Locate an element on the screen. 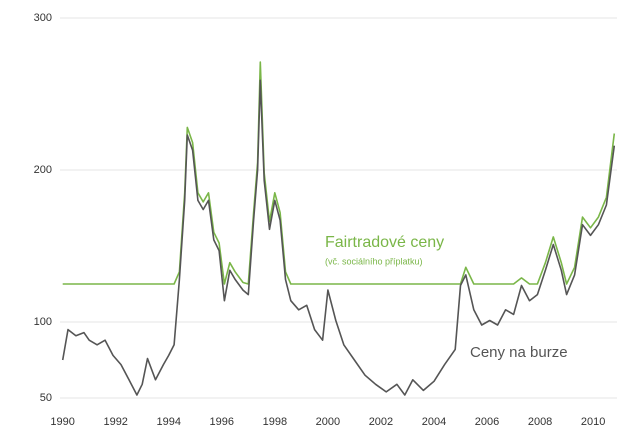 Image resolution: width=617 pixels, height=435 pixels. x-tick-label: 2006 is located at coordinates (487, 422).